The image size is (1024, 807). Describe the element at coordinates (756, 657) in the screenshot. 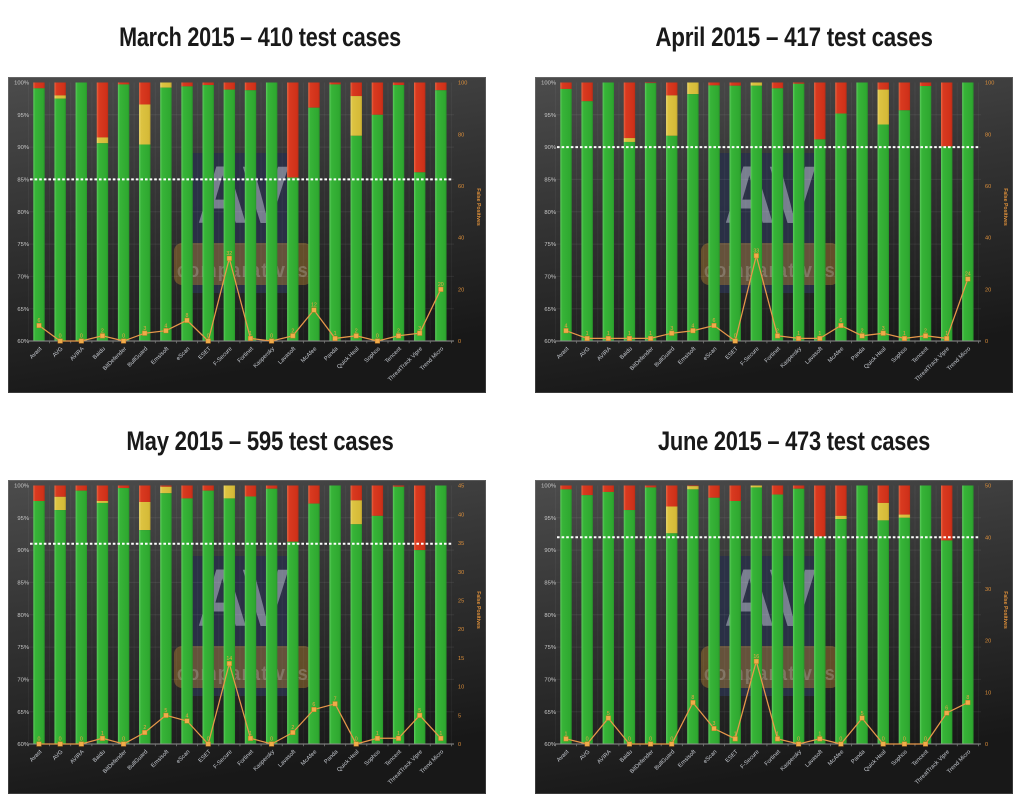

I see `svg-text: 16` at that location.